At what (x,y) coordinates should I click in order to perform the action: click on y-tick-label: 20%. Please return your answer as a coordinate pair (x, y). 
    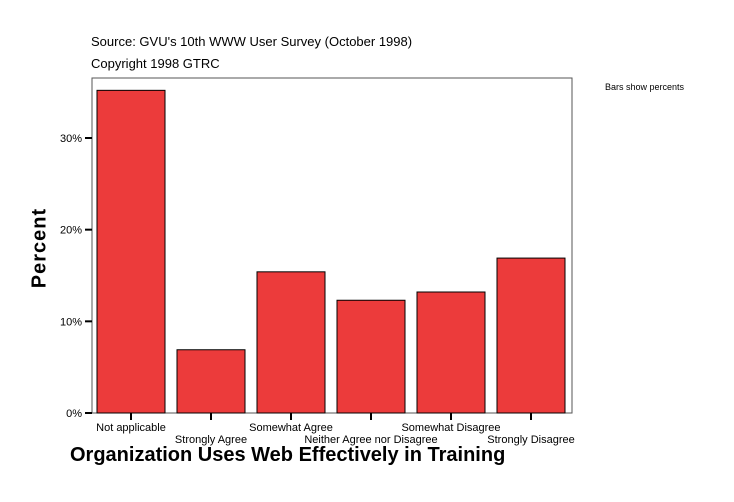
    Looking at the image, I should click on (71, 231).